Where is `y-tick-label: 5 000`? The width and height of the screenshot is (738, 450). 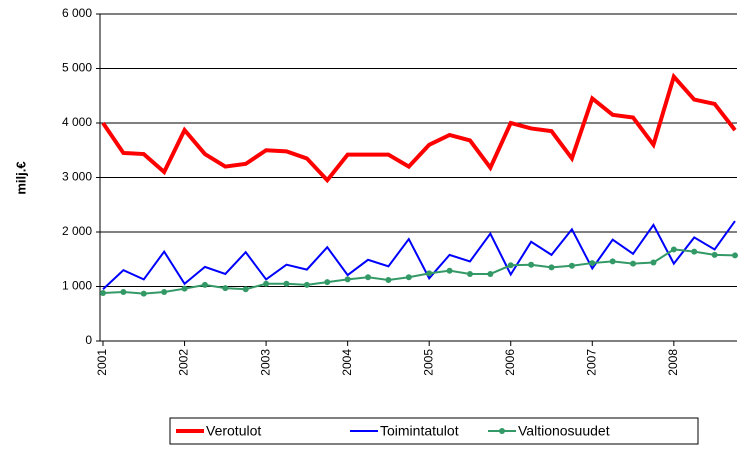
y-tick-label: 5 000 is located at coordinates (77, 68).